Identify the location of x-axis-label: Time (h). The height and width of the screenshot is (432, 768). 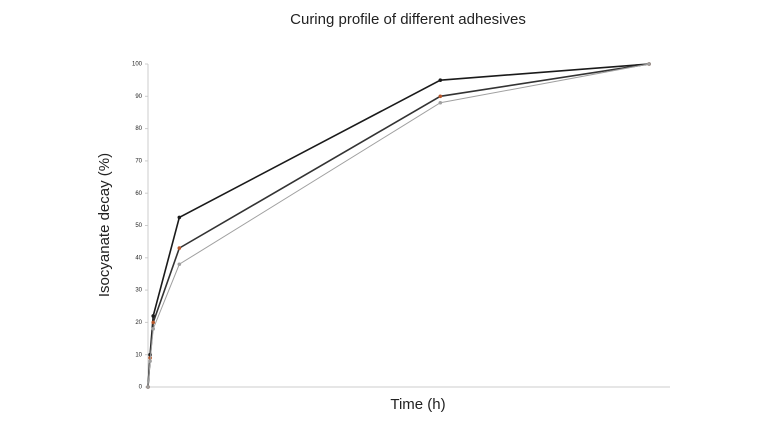
(417, 404).